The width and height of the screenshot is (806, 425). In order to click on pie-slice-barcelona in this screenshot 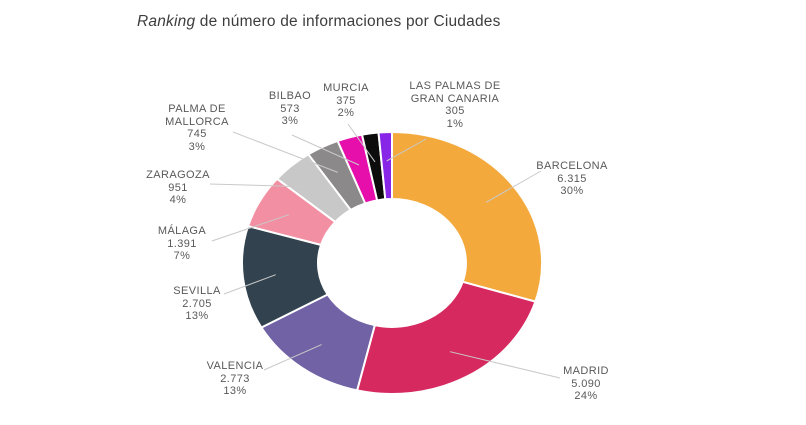, I will do `click(467, 217)`.